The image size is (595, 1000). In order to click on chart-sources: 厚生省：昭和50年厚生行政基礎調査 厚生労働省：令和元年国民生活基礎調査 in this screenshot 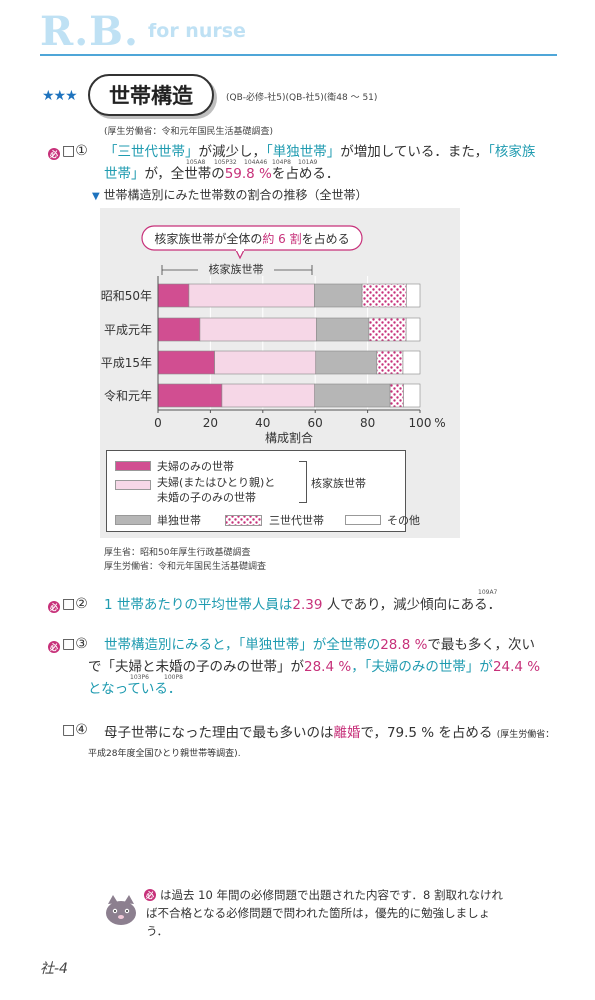, I will do `click(185, 560)`.